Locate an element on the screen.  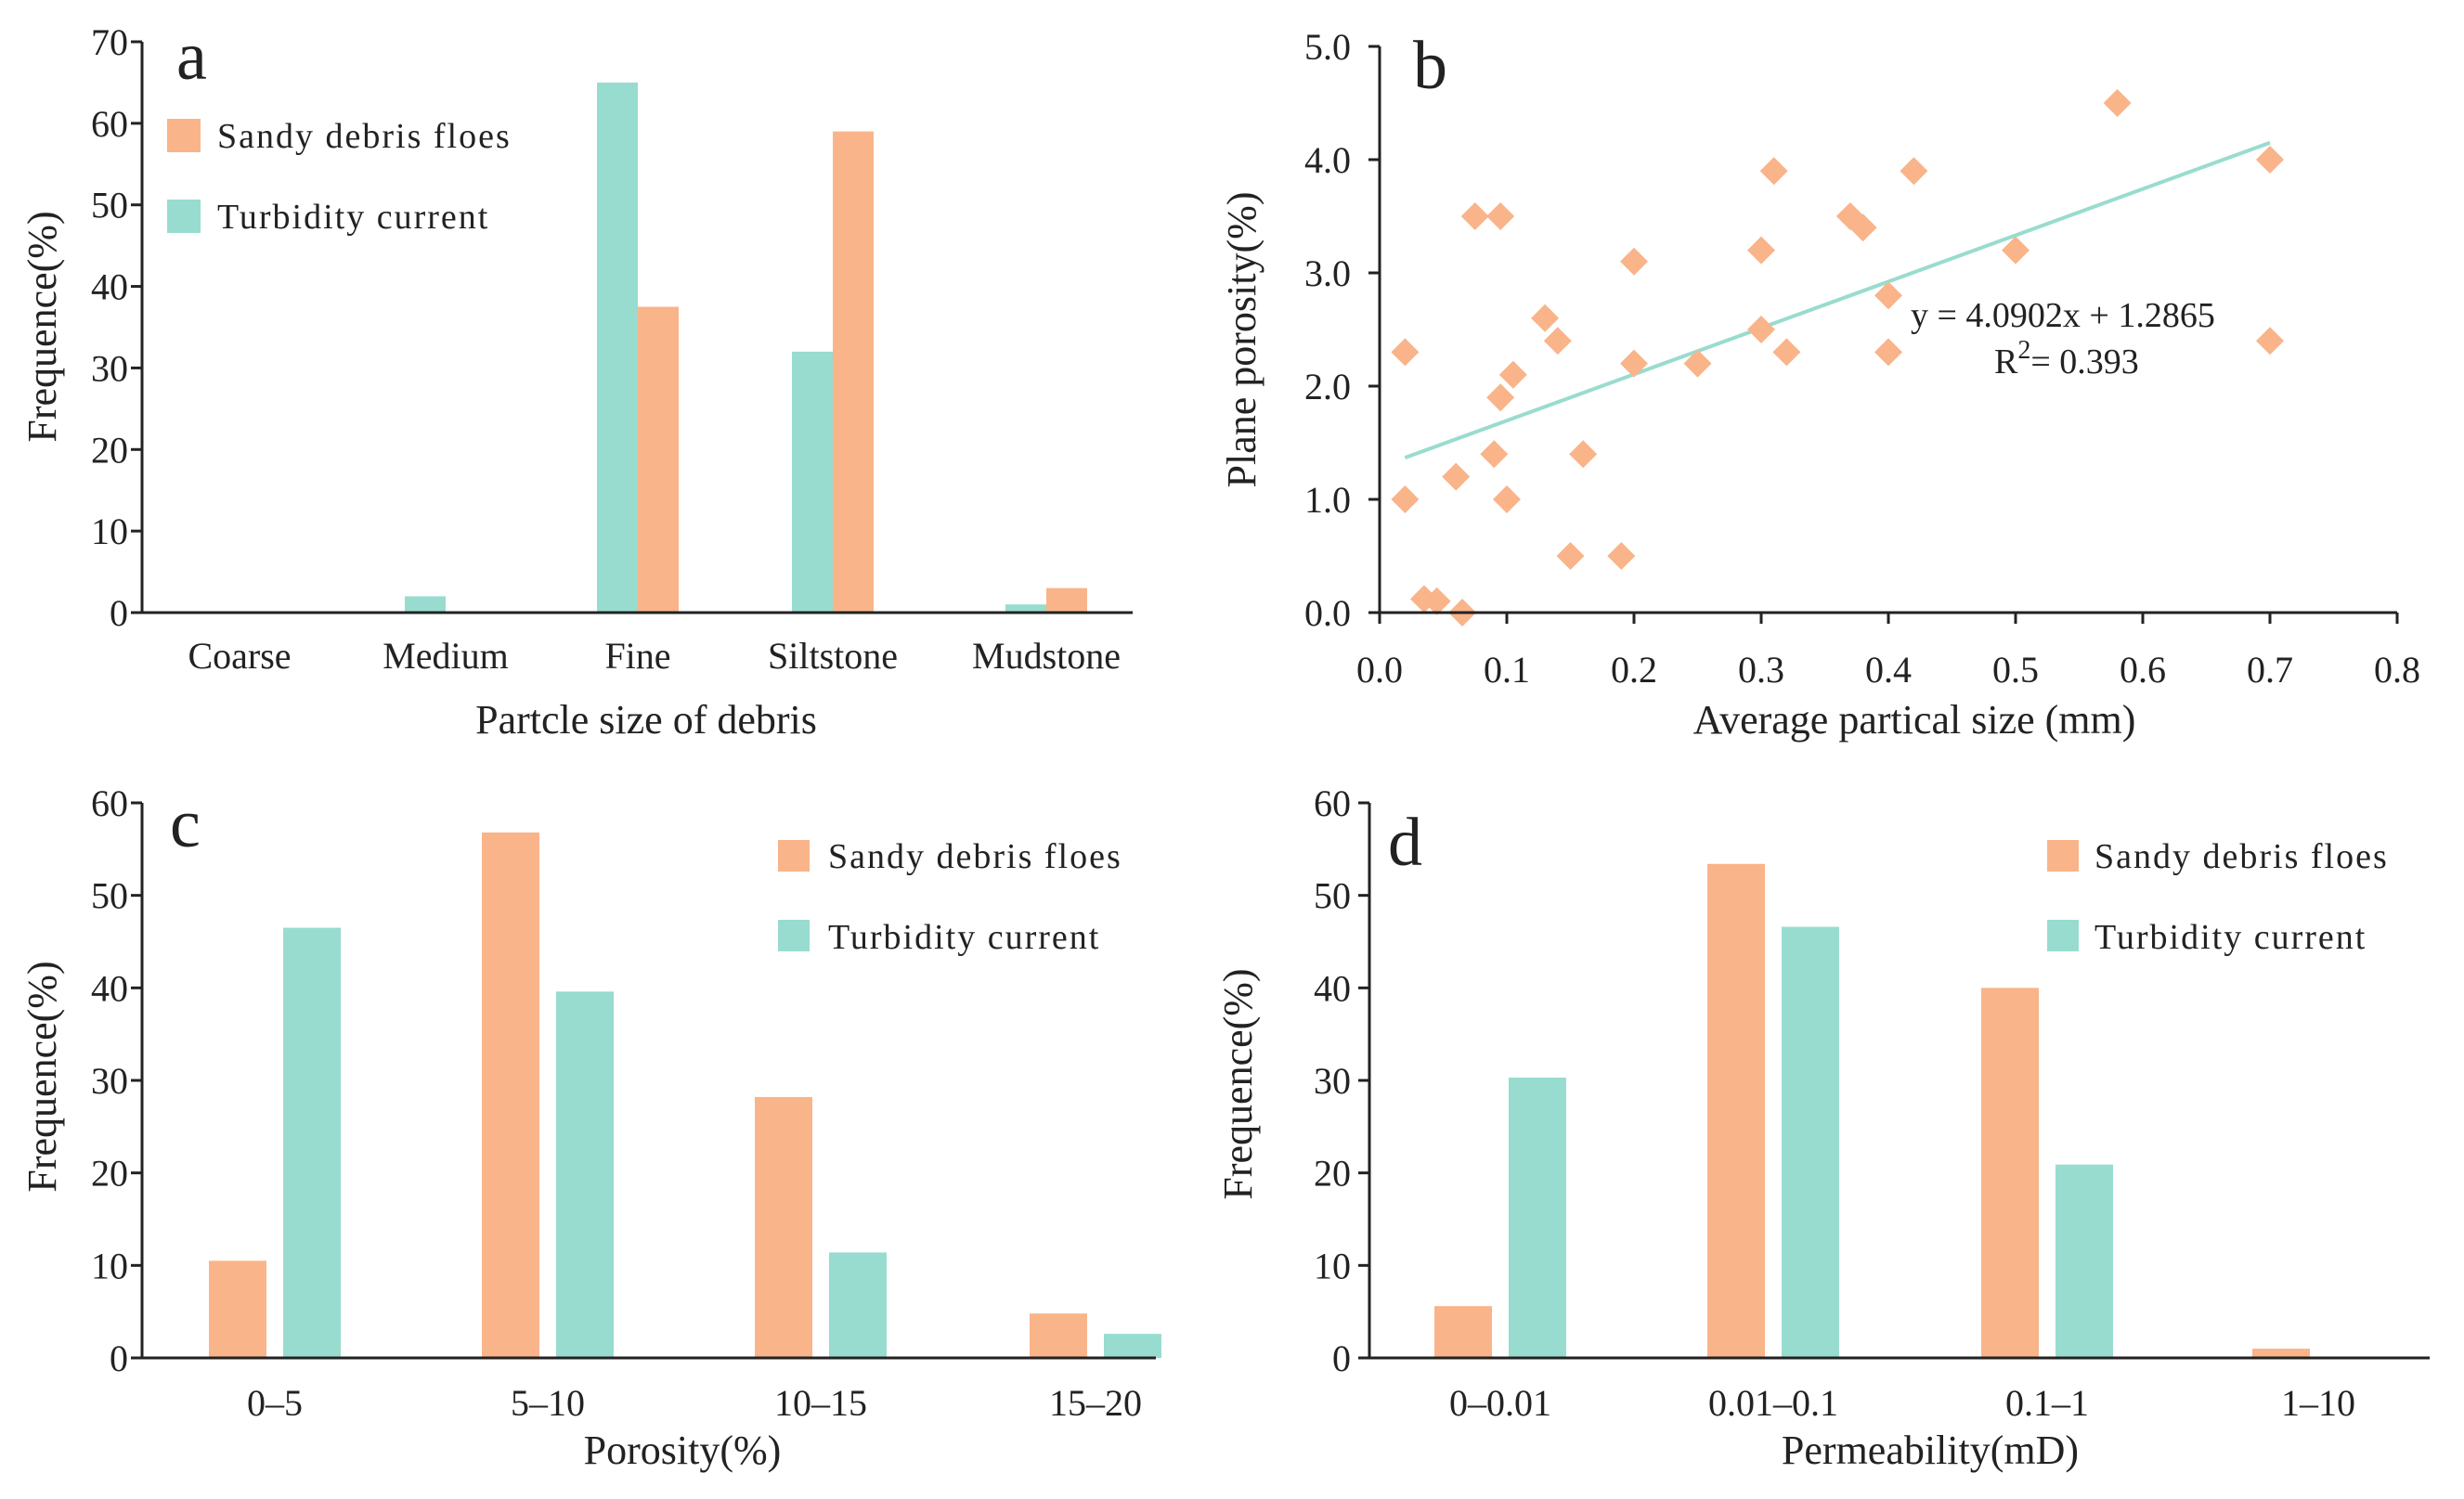
y-tick-label: 0.0 is located at coordinates (1327, 613).